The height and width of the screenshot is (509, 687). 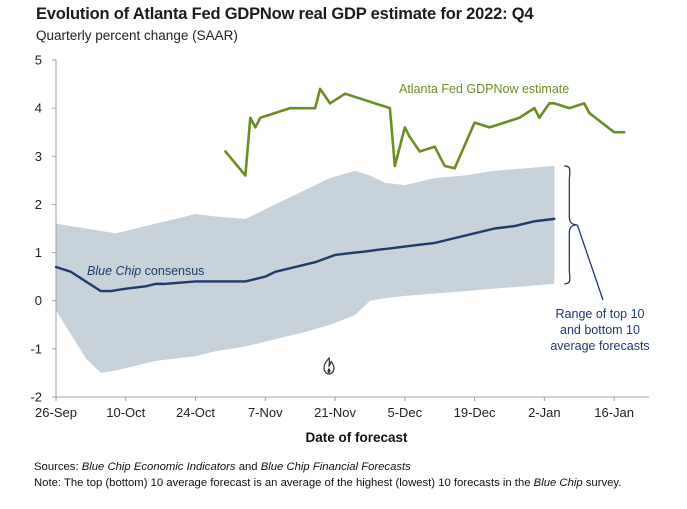 I want to click on gdpnow-series-label: Atlanta Fed GDPNow estimate, so click(x=484, y=89).